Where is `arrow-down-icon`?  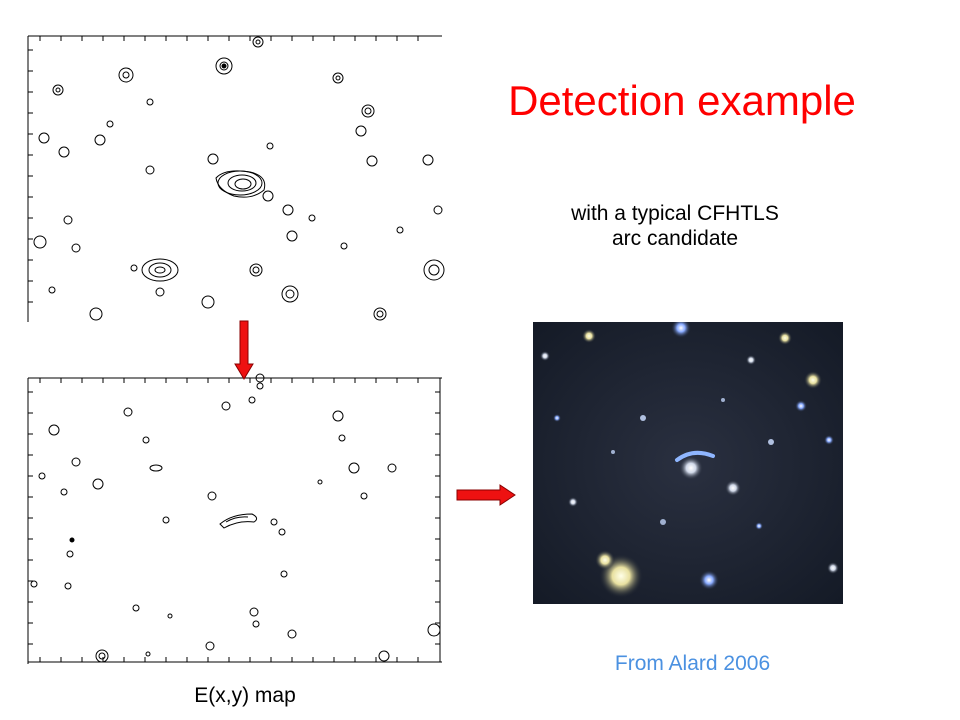 arrow-down-icon is located at coordinates (244, 350).